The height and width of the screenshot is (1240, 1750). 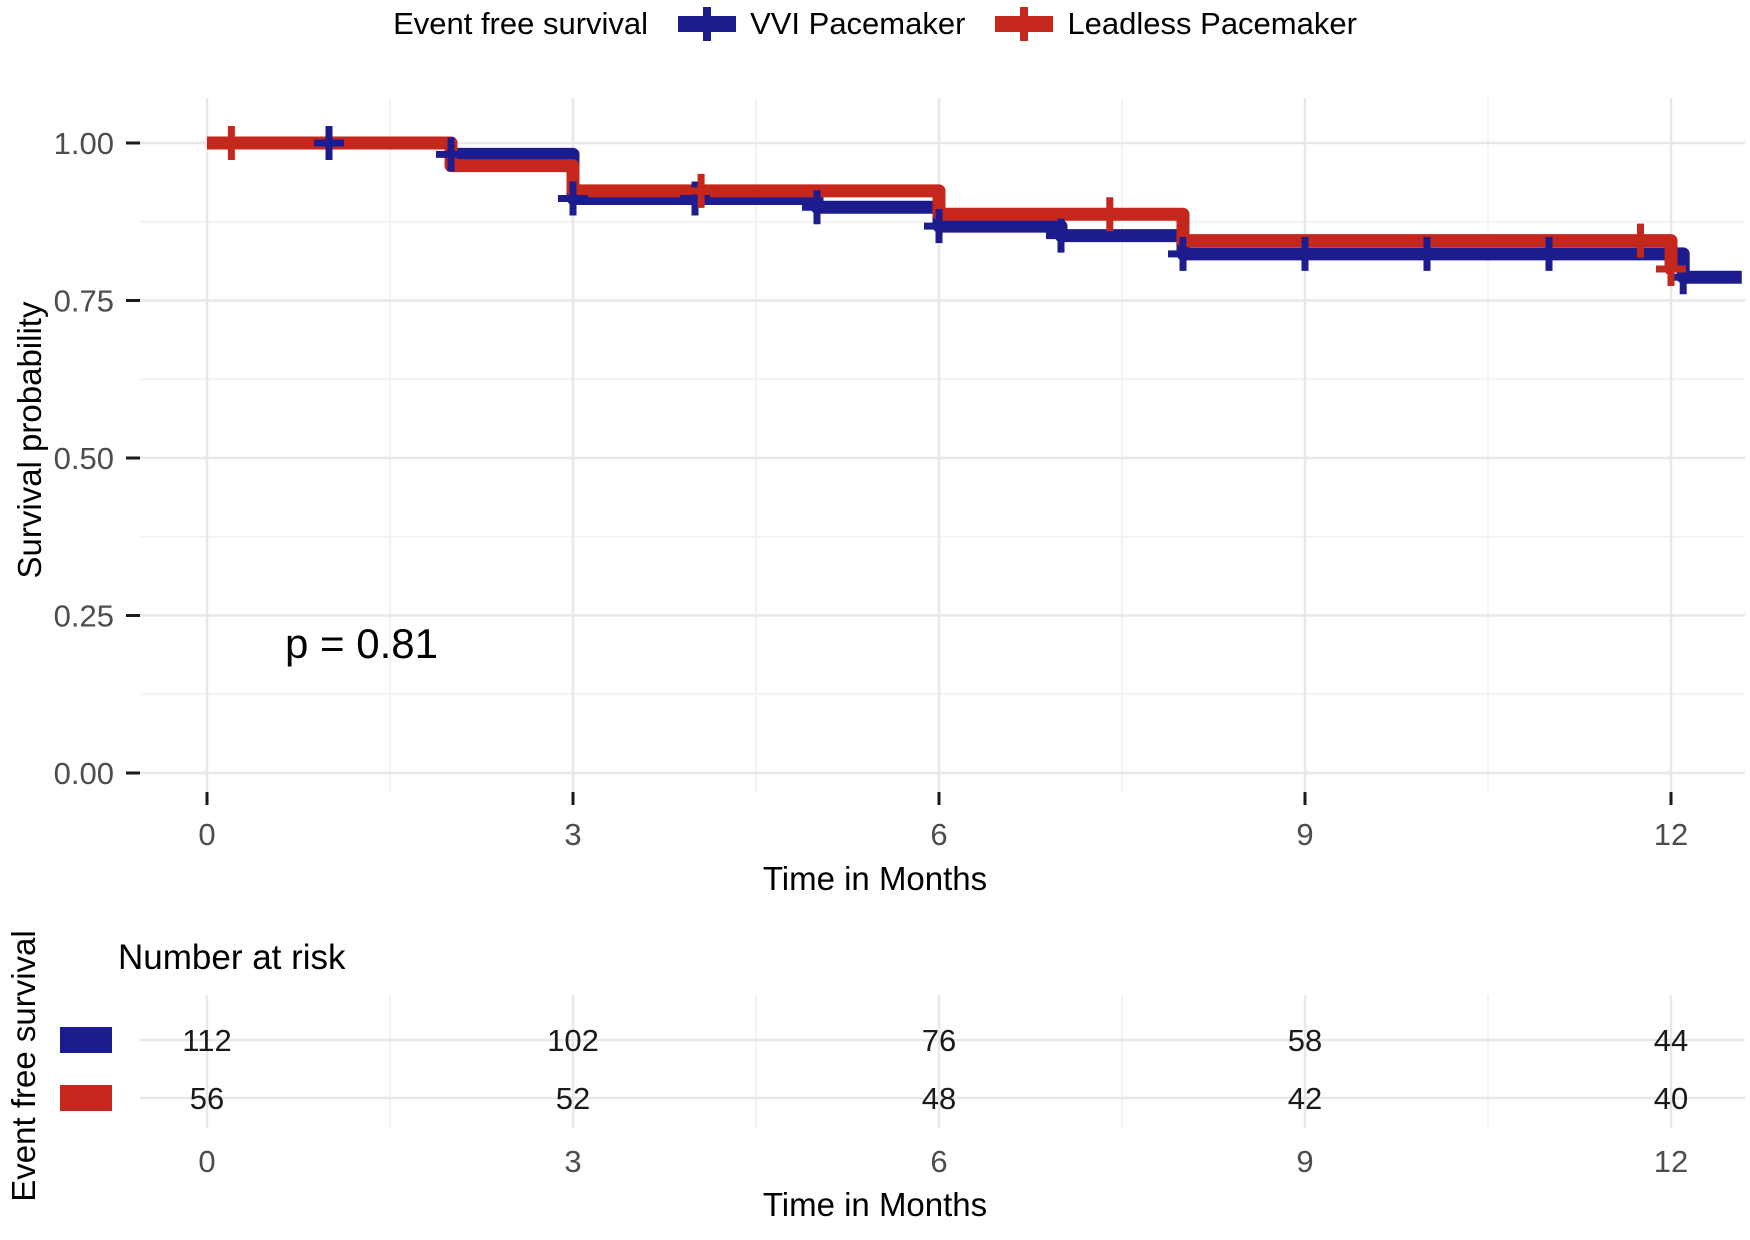 I want to click on x-tick-label: 3, so click(x=572, y=834).